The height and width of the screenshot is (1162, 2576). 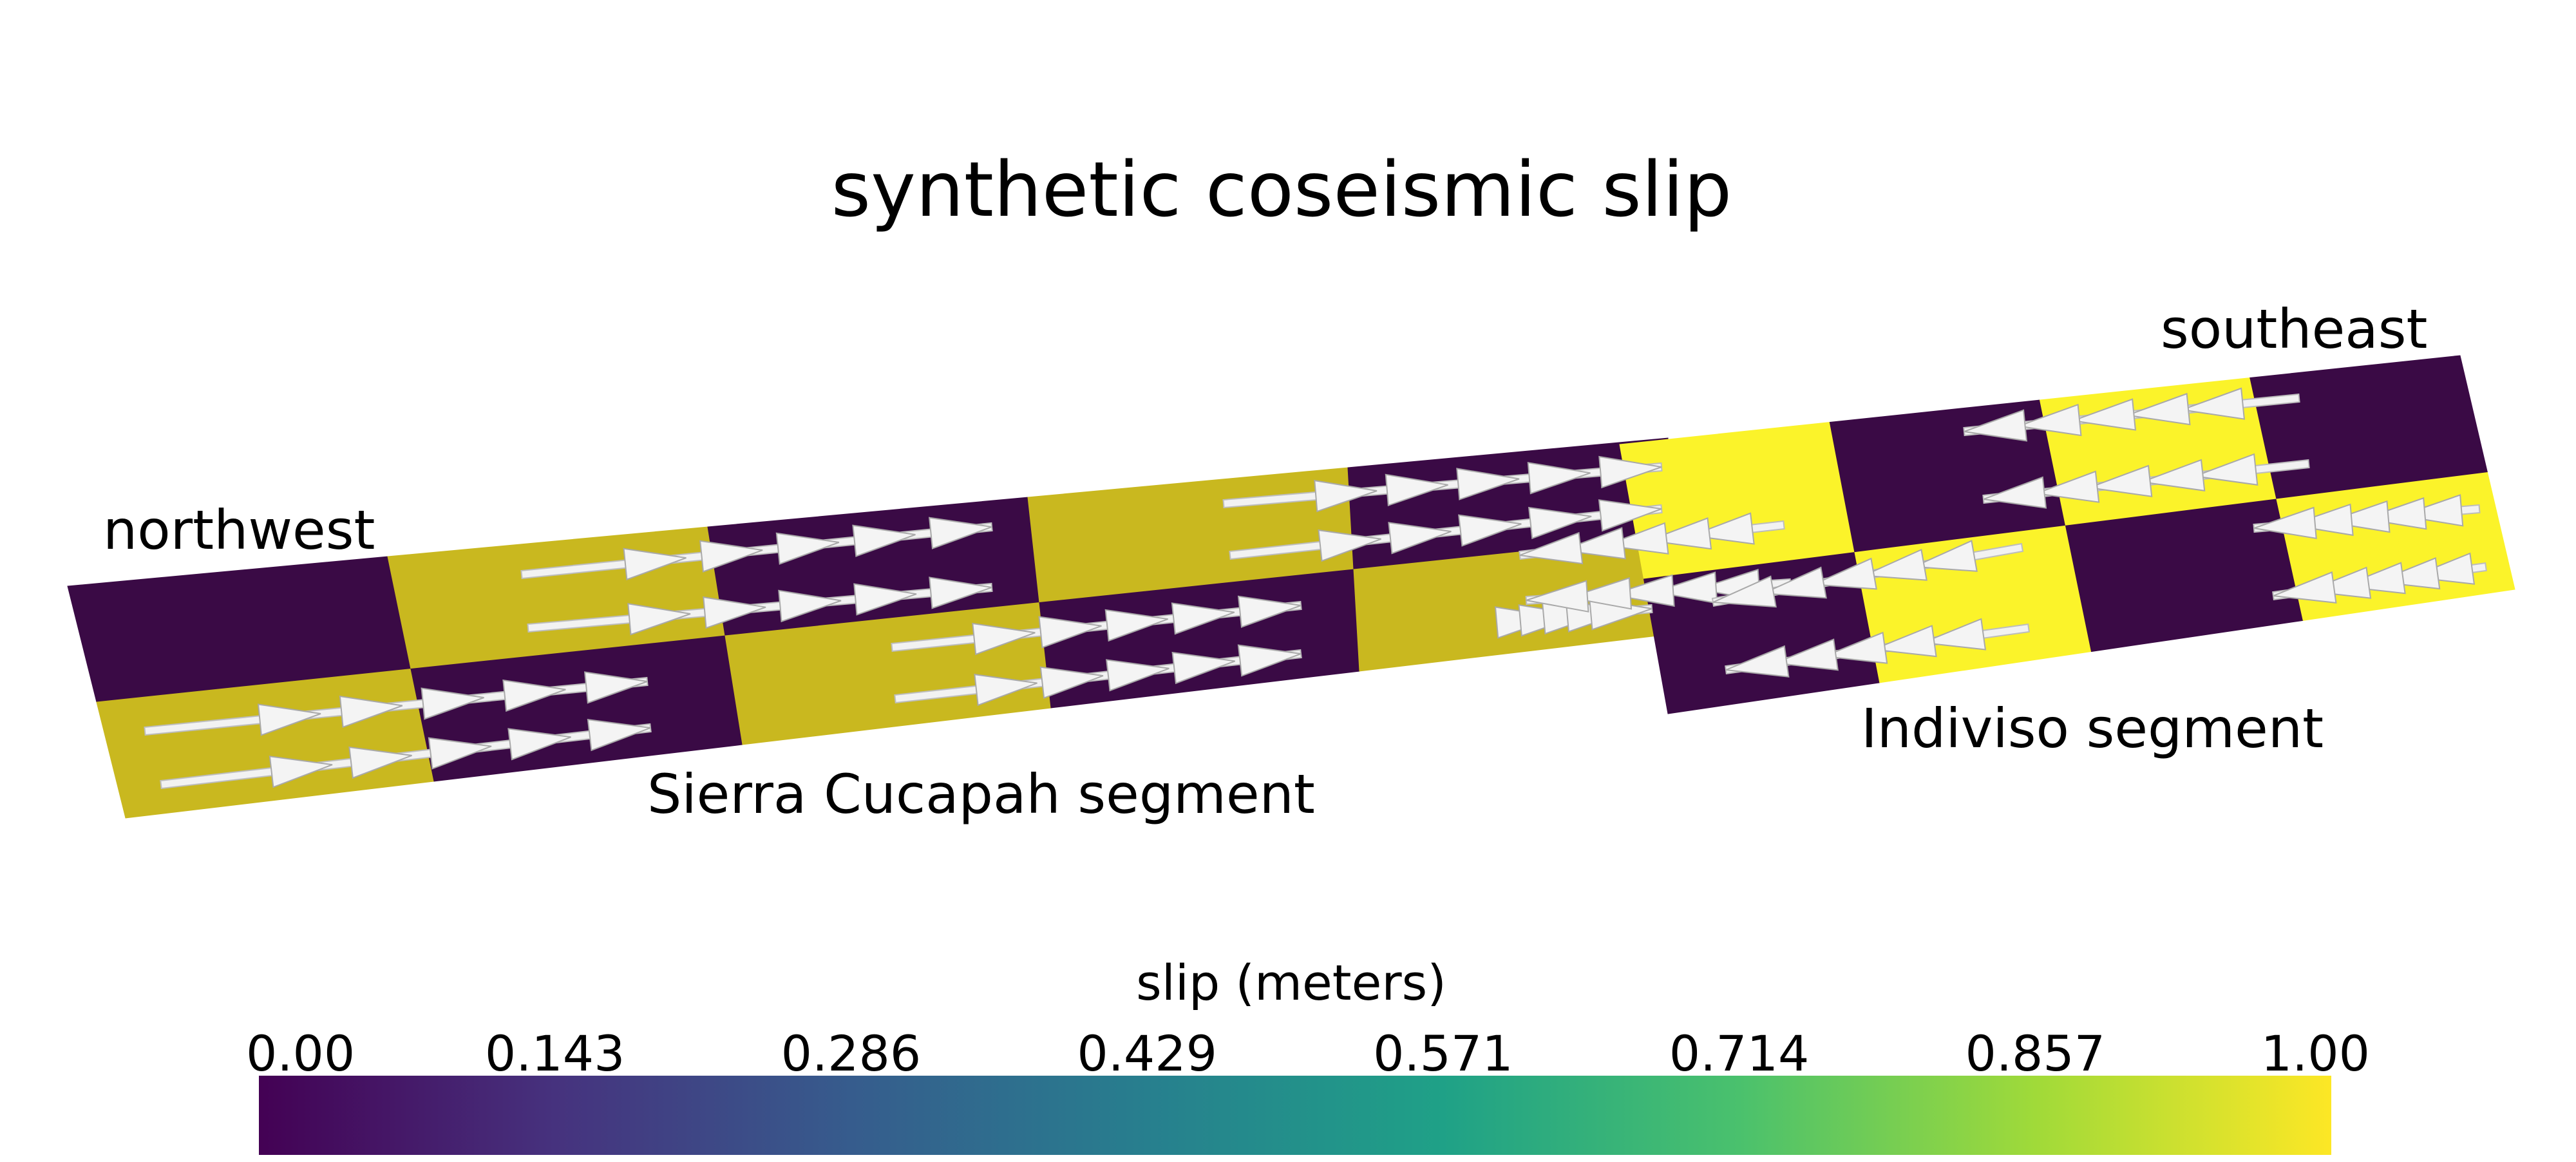 What do you see at coordinates (851, 1053) in the screenshot?
I see `colorbar-tick-label: 0.286` at bounding box center [851, 1053].